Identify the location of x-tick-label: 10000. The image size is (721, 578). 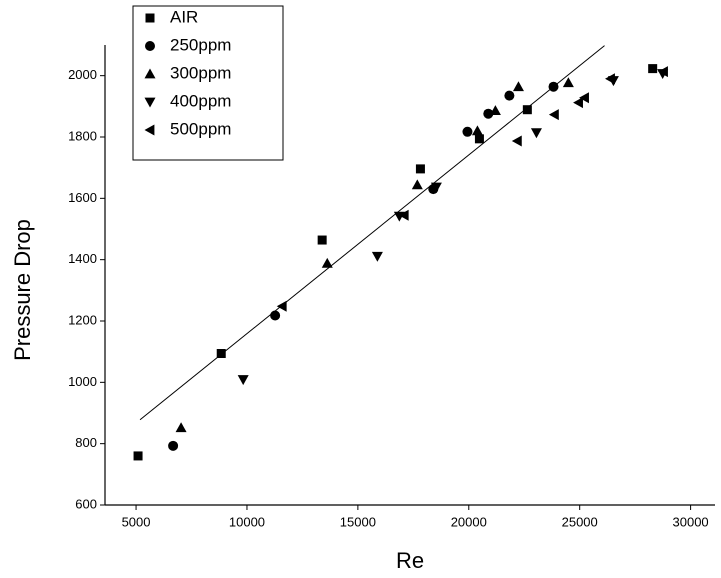
(247, 521).